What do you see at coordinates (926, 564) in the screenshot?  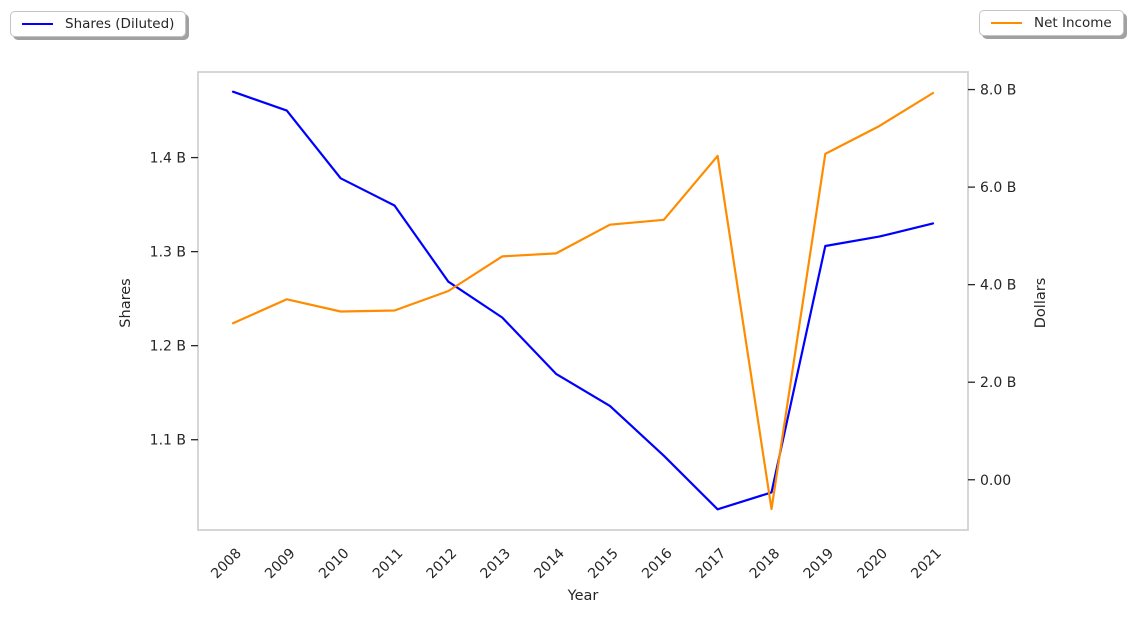 I see `x-tick-label: 2021` at bounding box center [926, 564].